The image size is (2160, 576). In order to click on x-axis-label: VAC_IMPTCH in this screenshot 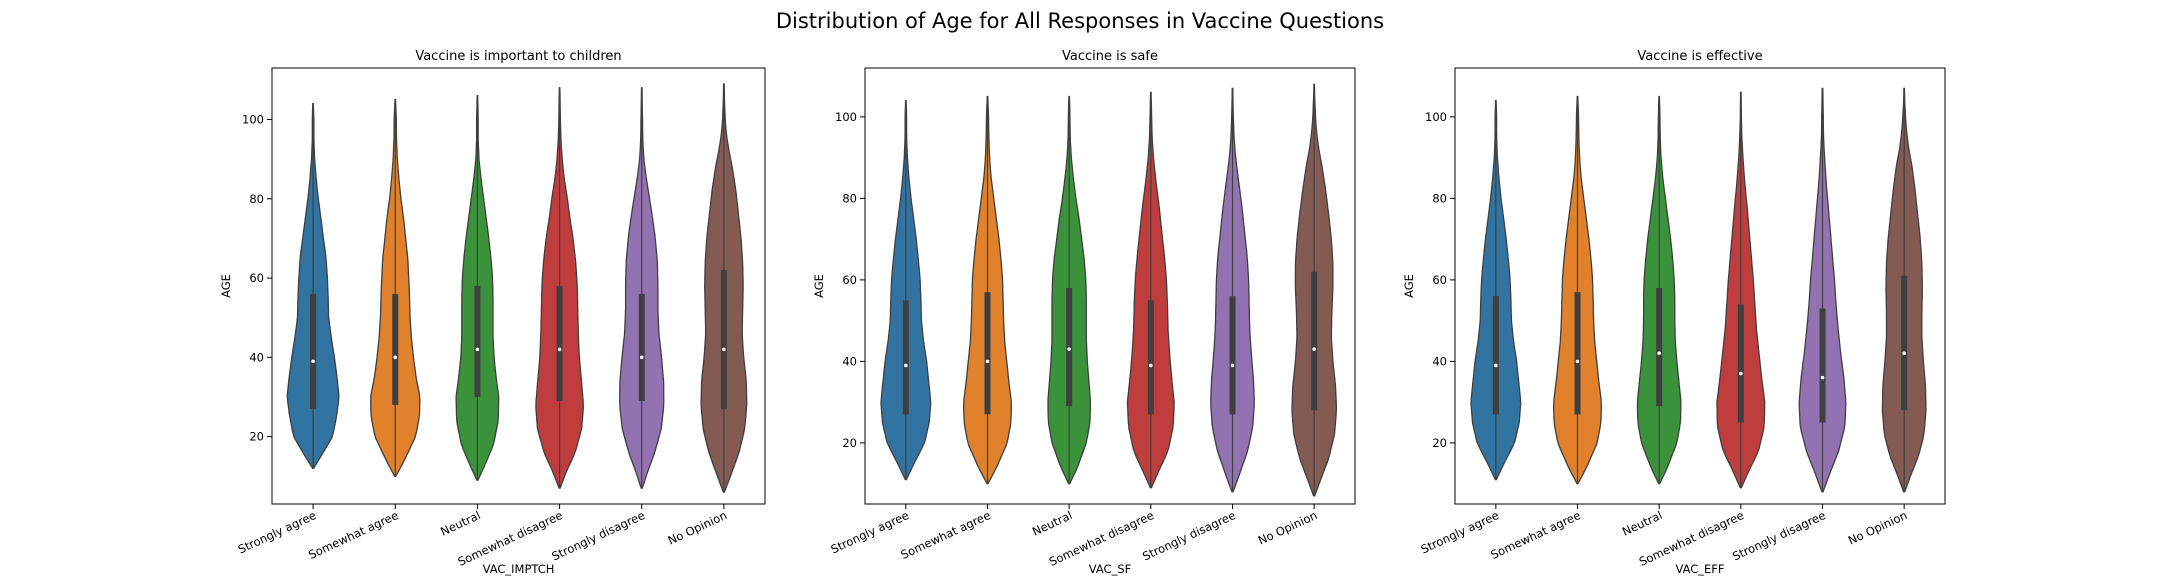, I will do `click(519, 569)`.